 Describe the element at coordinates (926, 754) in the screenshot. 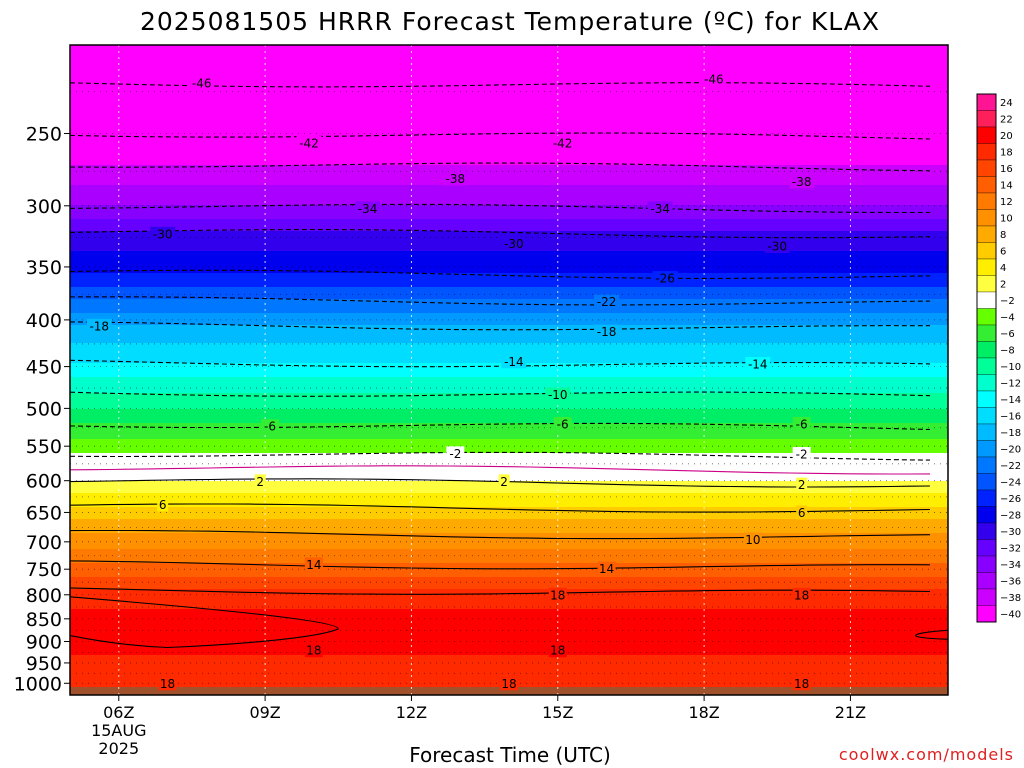

I see `credit-text: coolwx.com/models` at that location.